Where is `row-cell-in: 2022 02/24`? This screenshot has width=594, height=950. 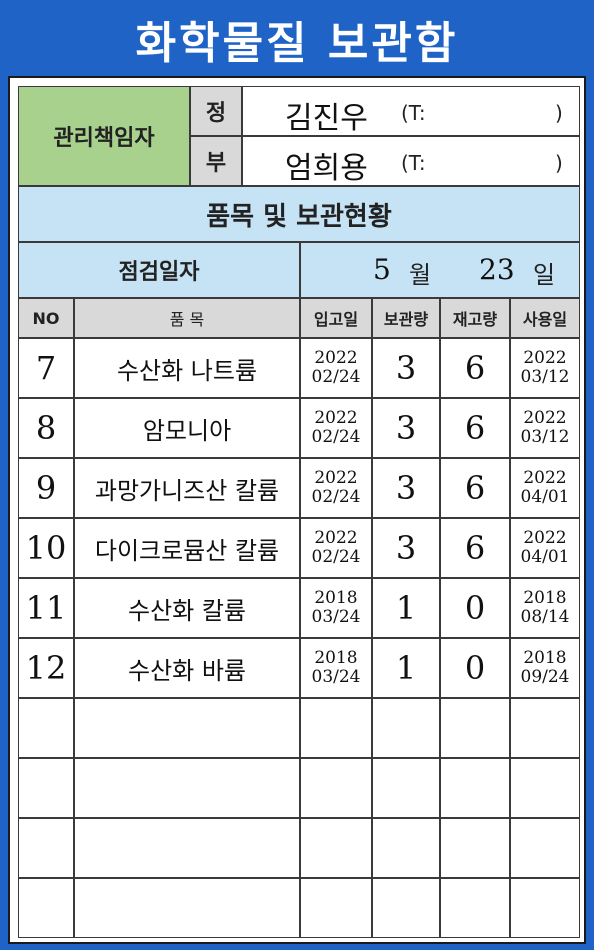
row-cell-in: 2022 02/24 is located at coordinates (336, 548).